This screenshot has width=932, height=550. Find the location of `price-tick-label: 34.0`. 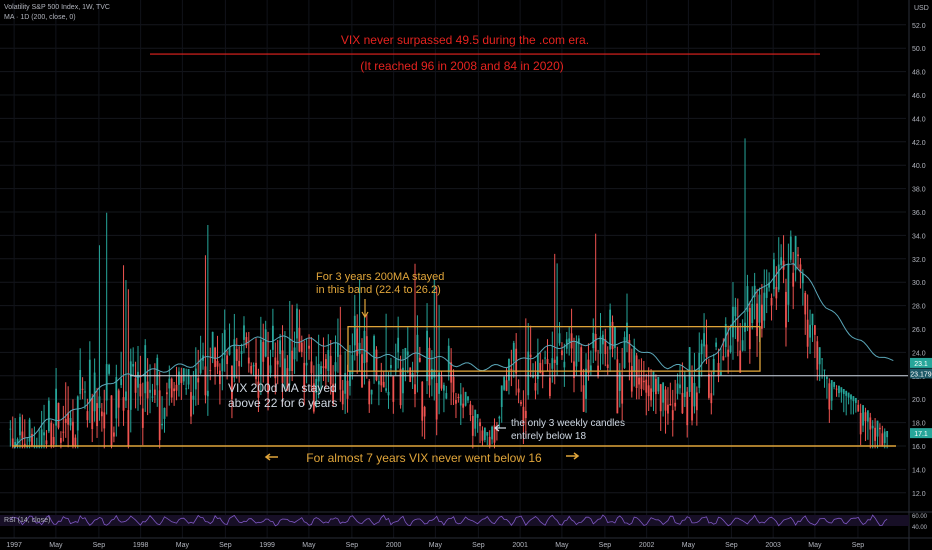

price-tick-label: 34.0 is located at coordinates (919, 236).